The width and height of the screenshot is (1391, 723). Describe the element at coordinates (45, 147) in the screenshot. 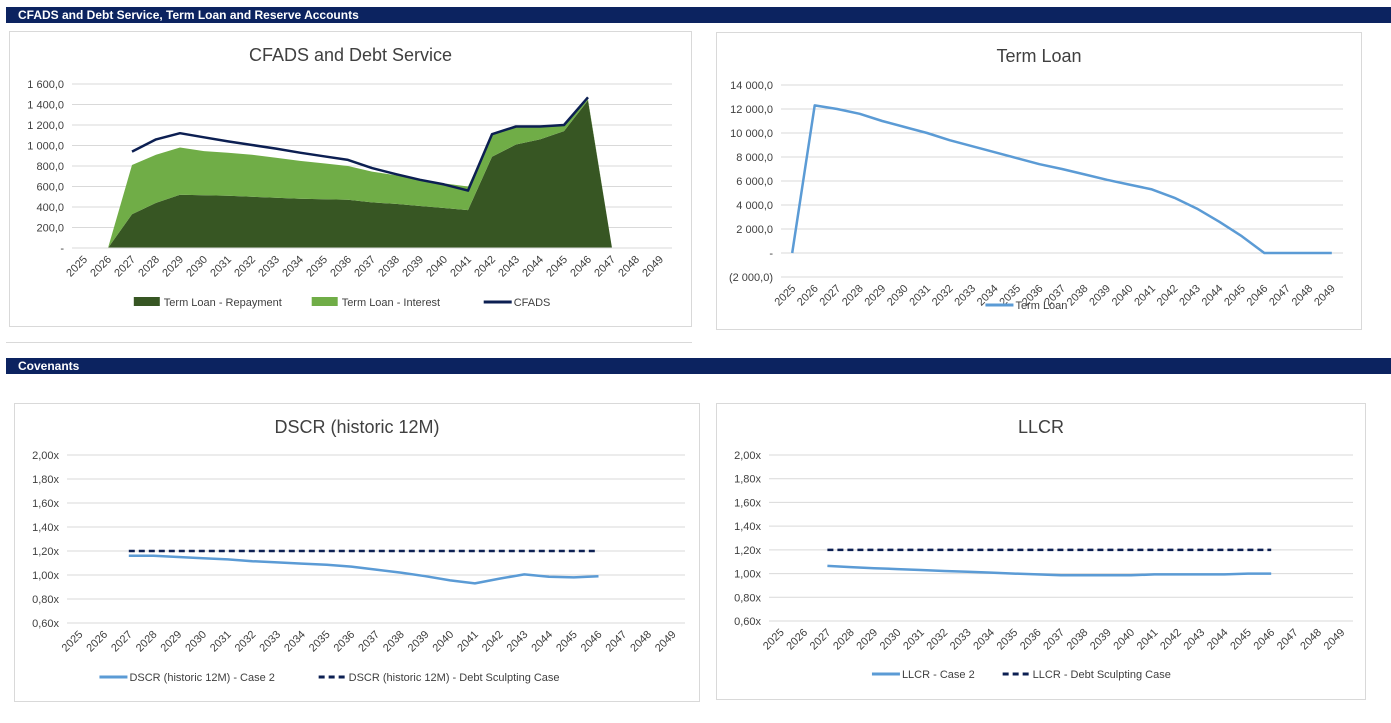

I see `y-tick-label: 1 000,0` at that location.